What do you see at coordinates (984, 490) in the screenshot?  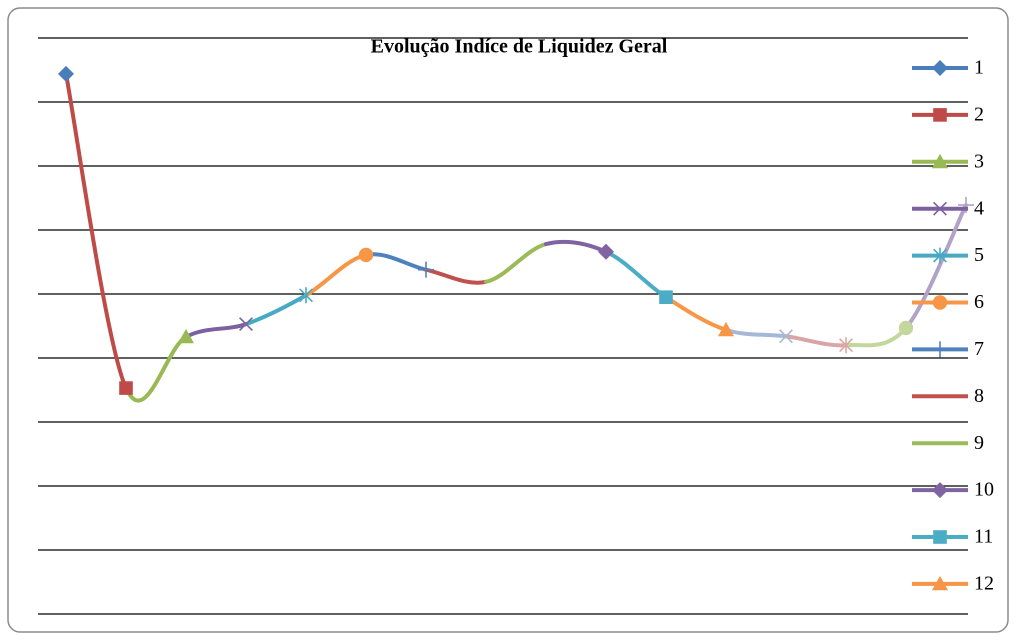 I see `legend-label: 10` at bounding box center [984, 490].